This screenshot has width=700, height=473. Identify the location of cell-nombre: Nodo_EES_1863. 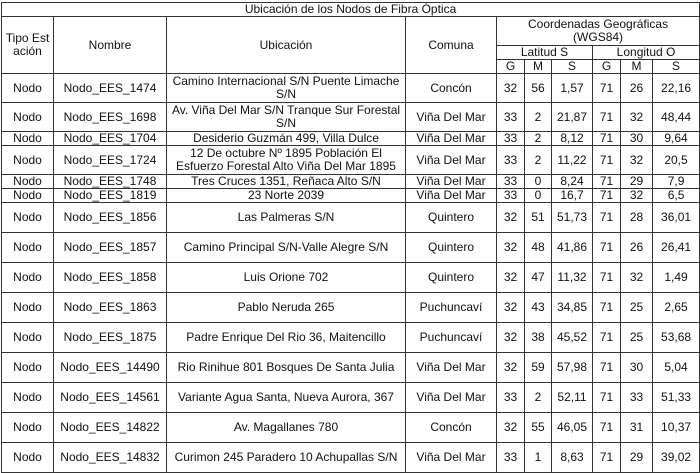
(110, 307).